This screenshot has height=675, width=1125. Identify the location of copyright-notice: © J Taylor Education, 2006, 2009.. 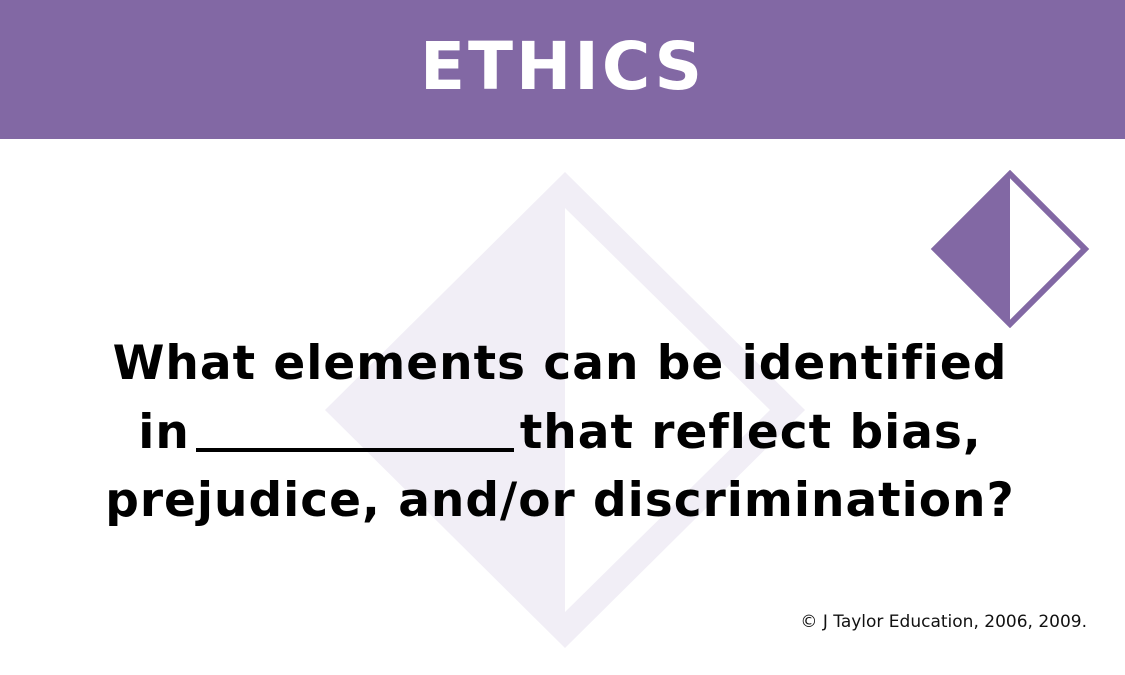
(943, 622).